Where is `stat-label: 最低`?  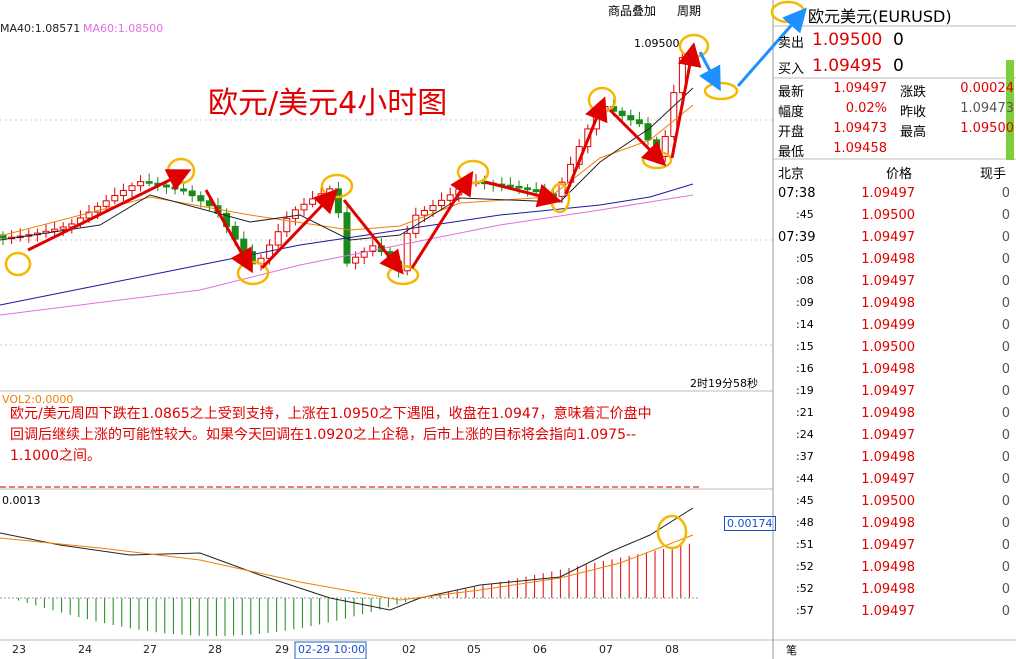 stat-label: 最低 is located at coordinates (791, 152).